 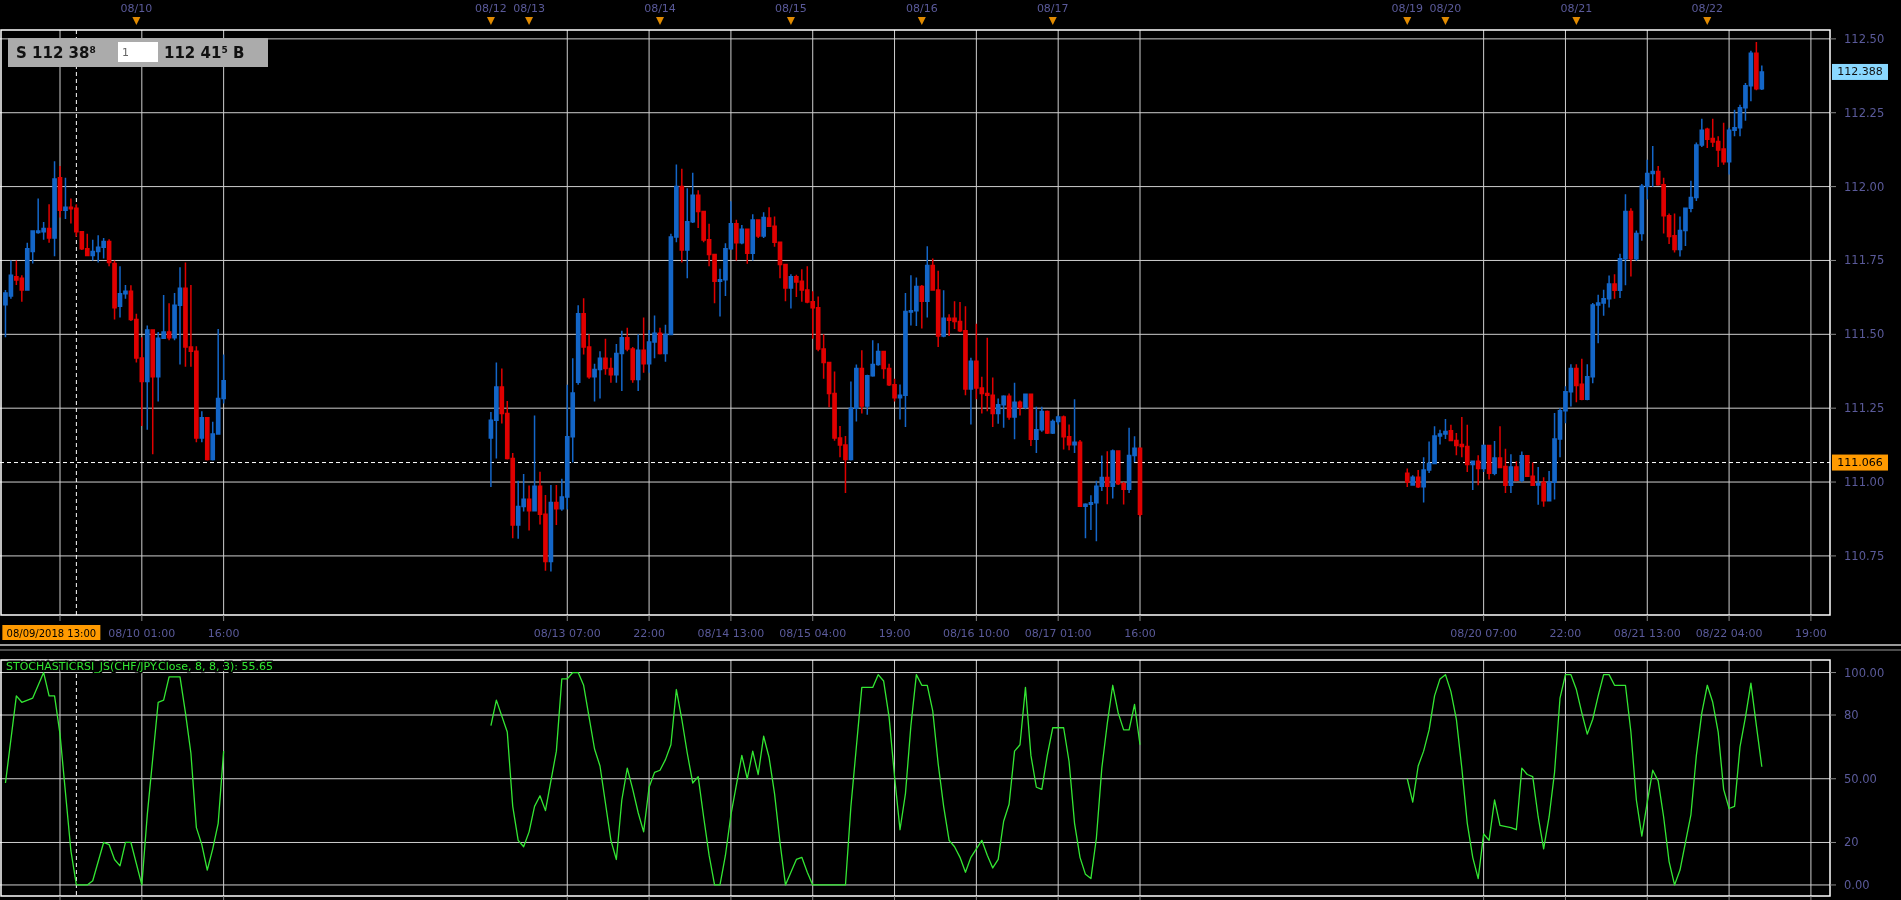 What do you see at coordinates (1864, 334) in the screenshot?
I see `y-tick-label: 111.50` at bounding box center [1864, 334].